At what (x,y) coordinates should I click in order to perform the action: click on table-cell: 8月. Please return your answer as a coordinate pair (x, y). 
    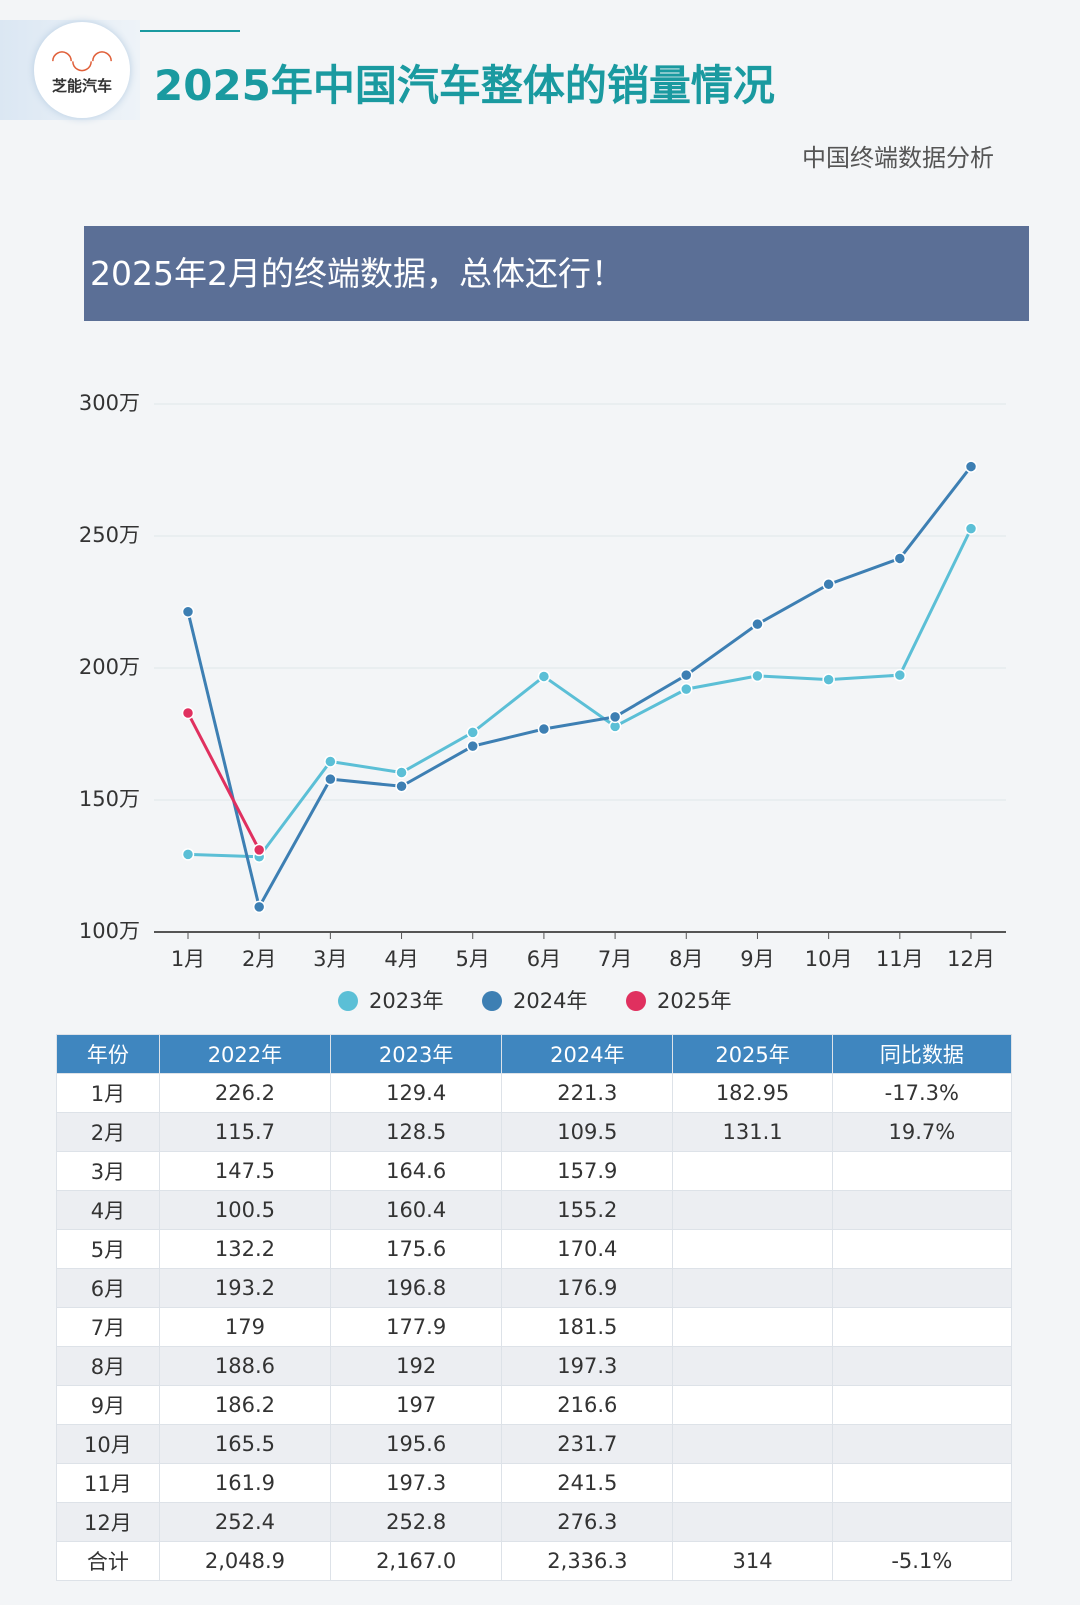
    Looking at the image, I should click on (108, 1366).